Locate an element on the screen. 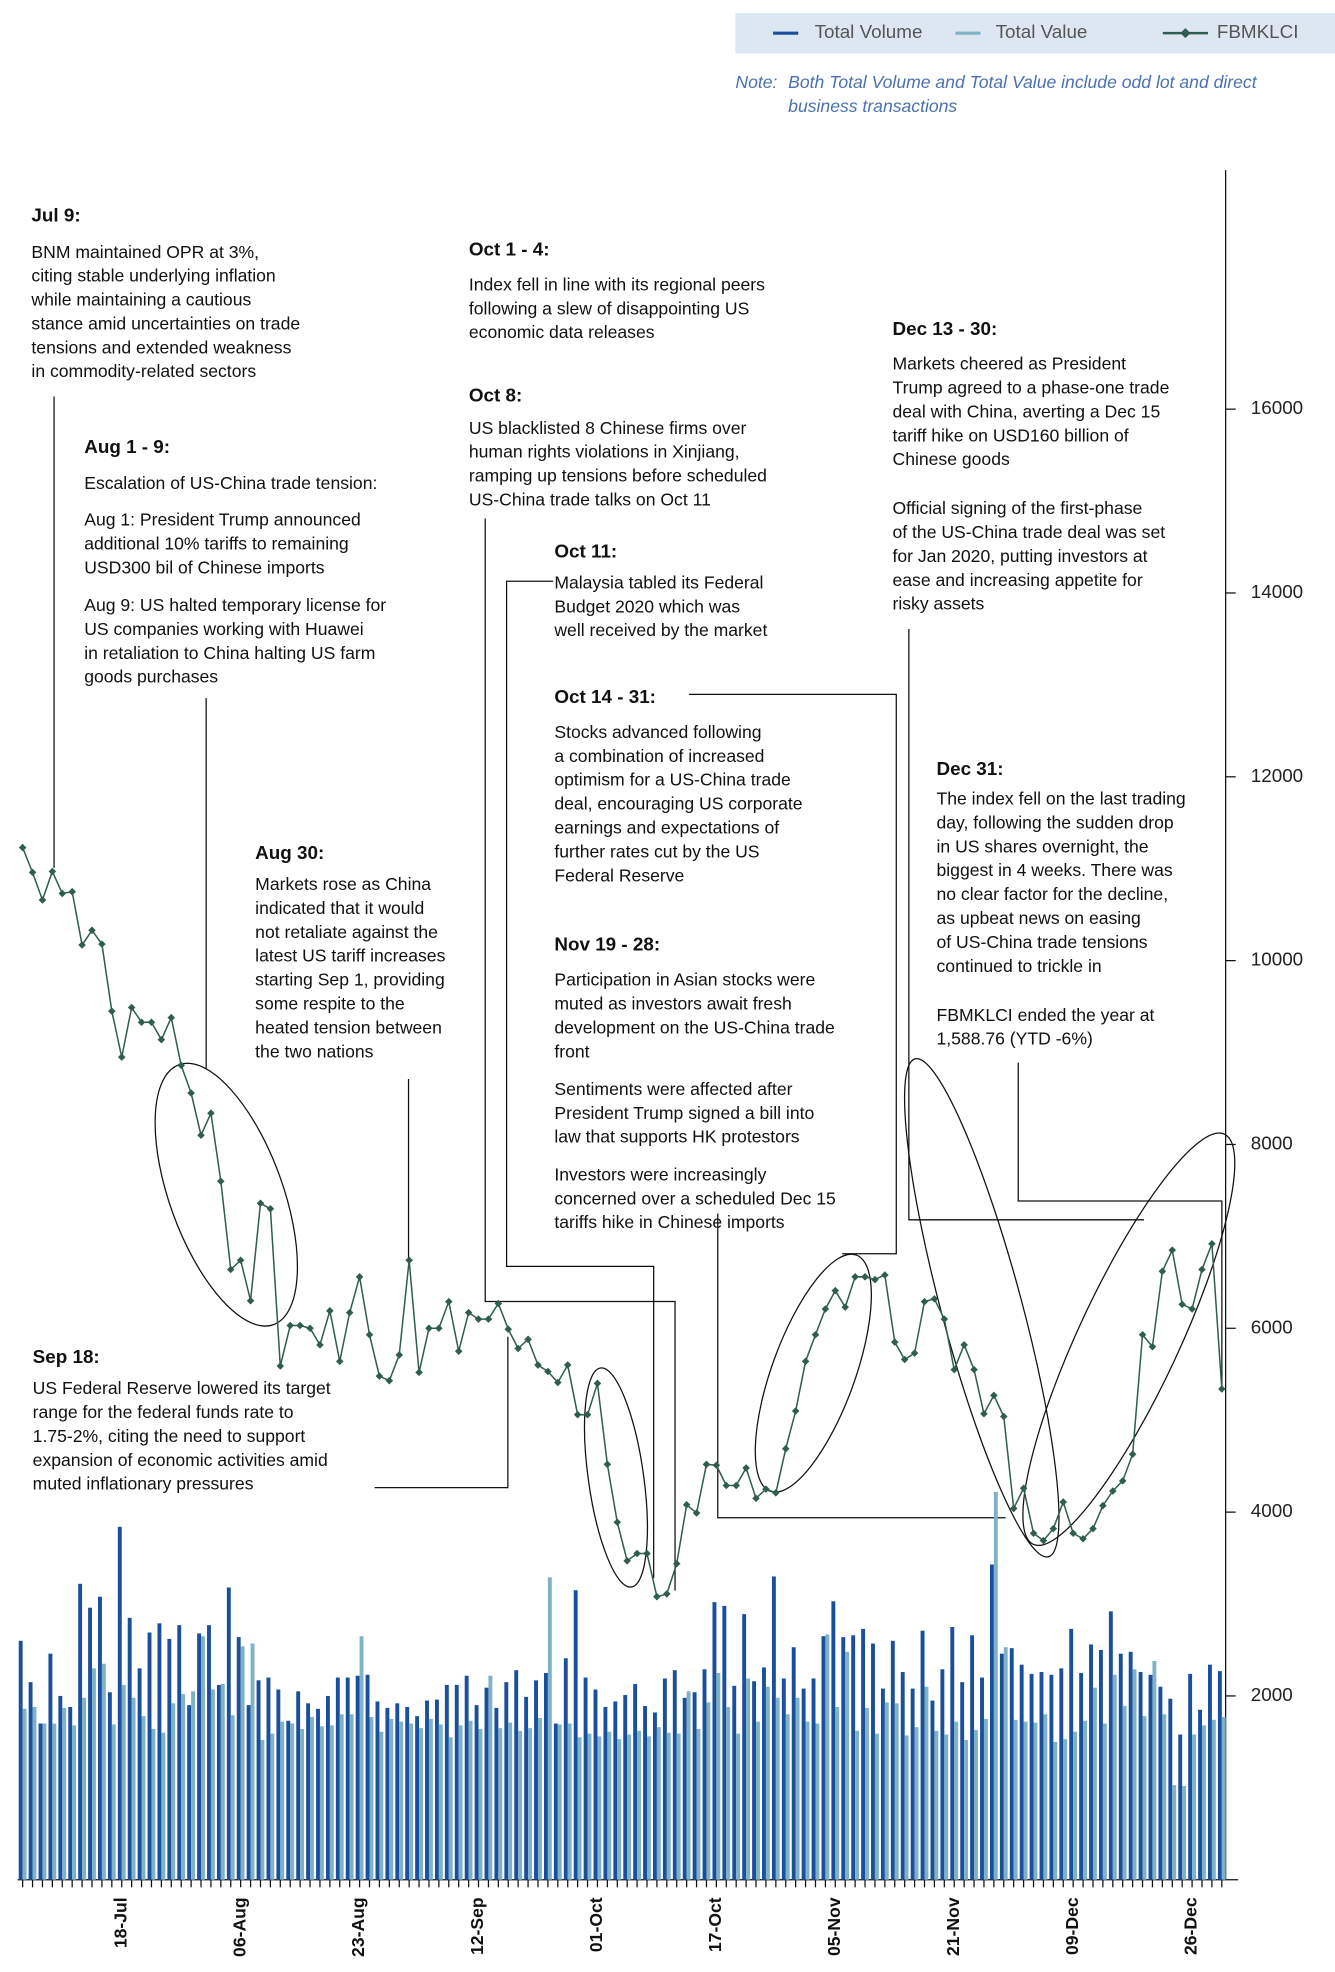 This screenshot has width=1335, height=1972. annotation-text: earnings and expectations of is located at coordinates (666, 828).